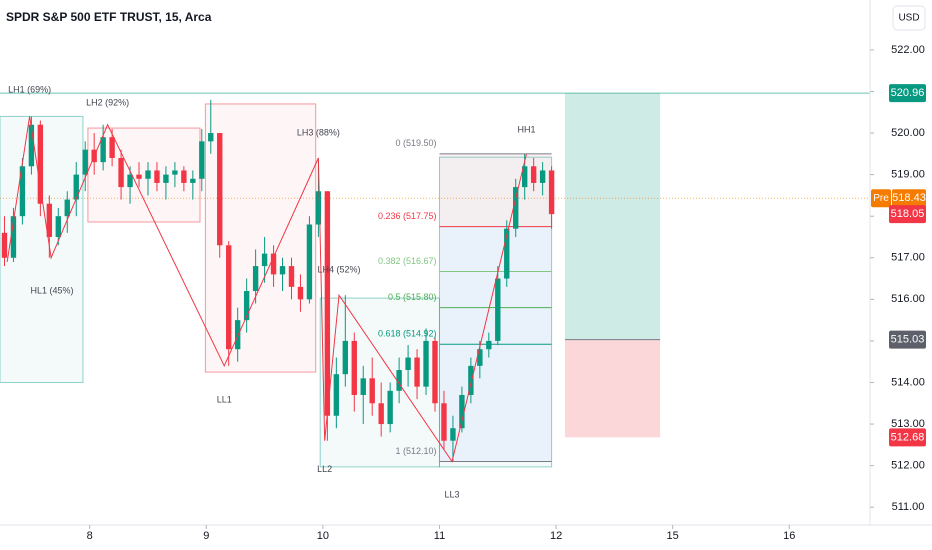 The height and width of the screenshot is (550, 932). What do you see at coordinates (439, 536) in the screenshot?
I see `x-tick-label: 11` at bounding box center [439, 536].